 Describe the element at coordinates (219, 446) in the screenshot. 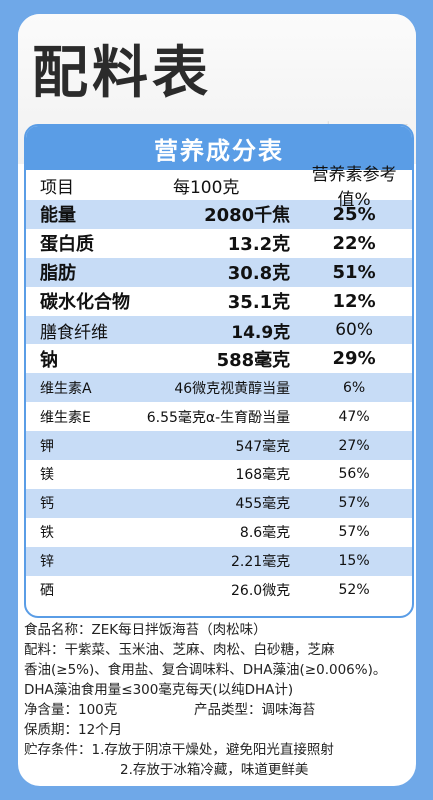

I see `table-row: 钾 547毫克 27%` at that location.